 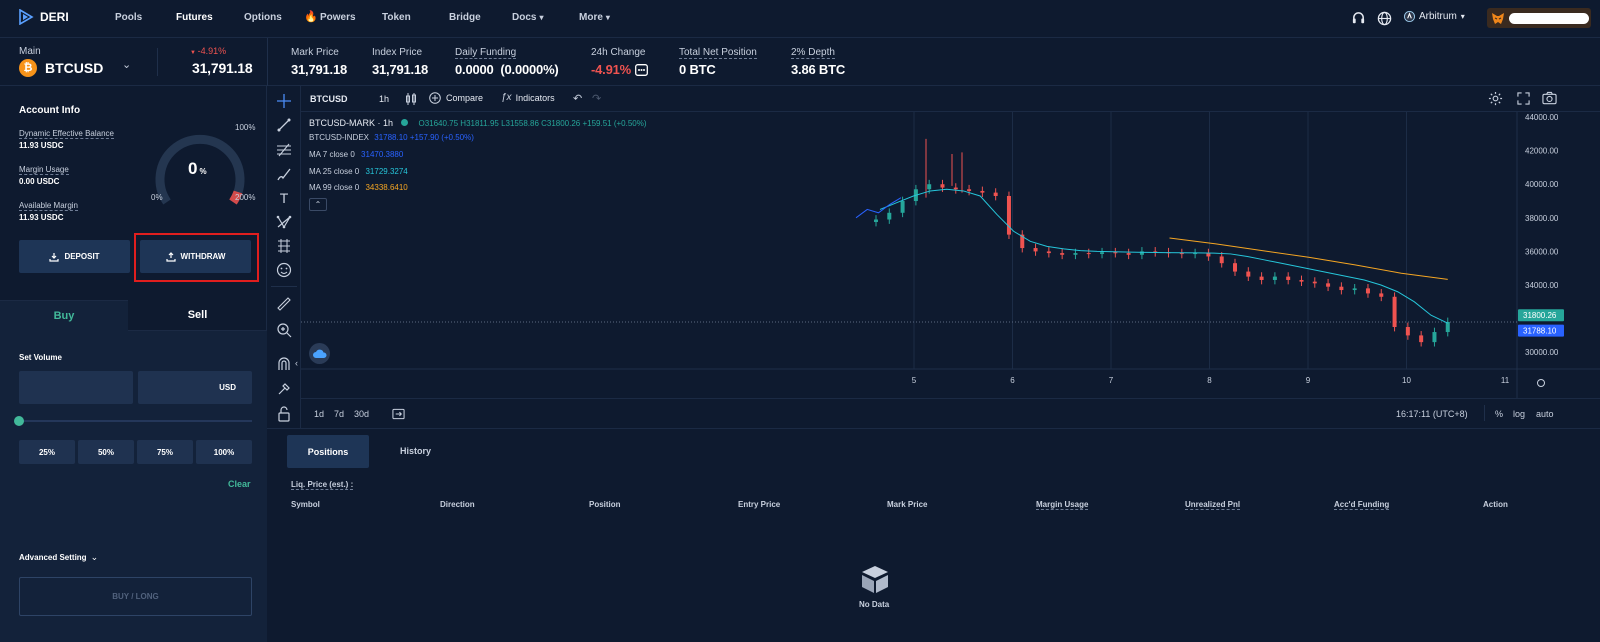 I want to click on percent-75-button: 75%, so click(x=165, y=452).